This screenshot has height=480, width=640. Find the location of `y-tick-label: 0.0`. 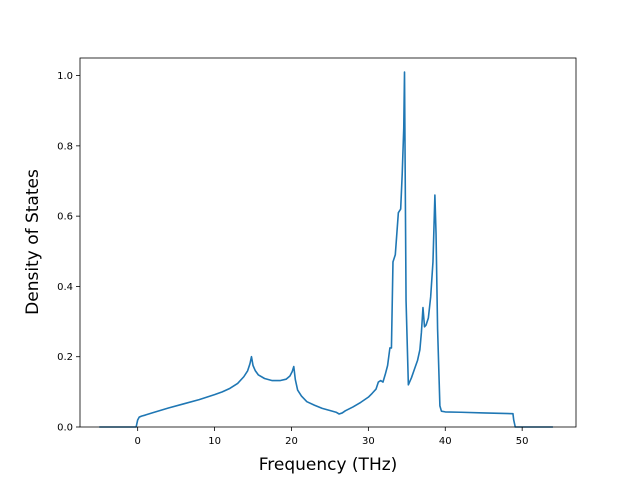

y-tick-label: 0.0 is located at coordinates (65, 428).